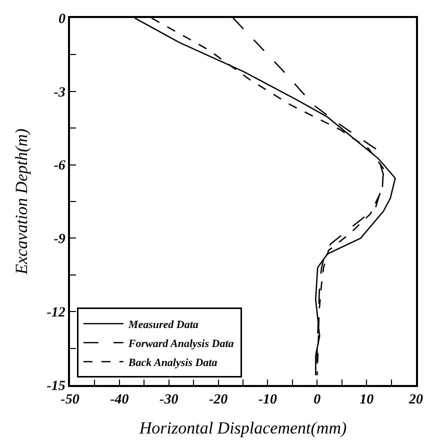  I want to click on x-tick-label: -10, so click(268, 400).